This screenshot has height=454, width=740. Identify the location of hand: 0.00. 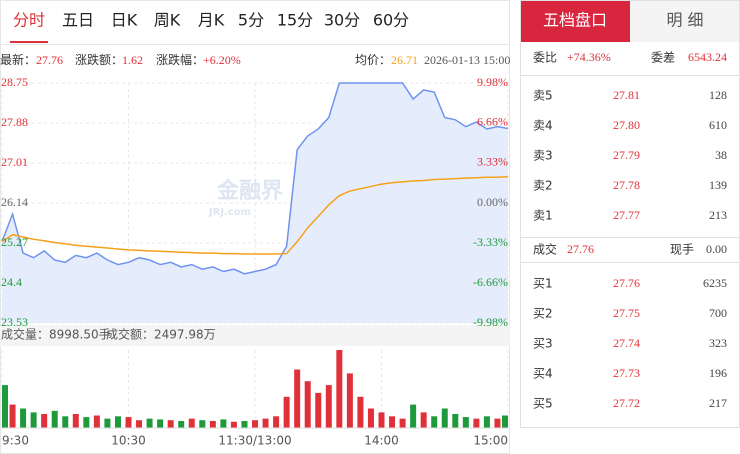
(716, 249).